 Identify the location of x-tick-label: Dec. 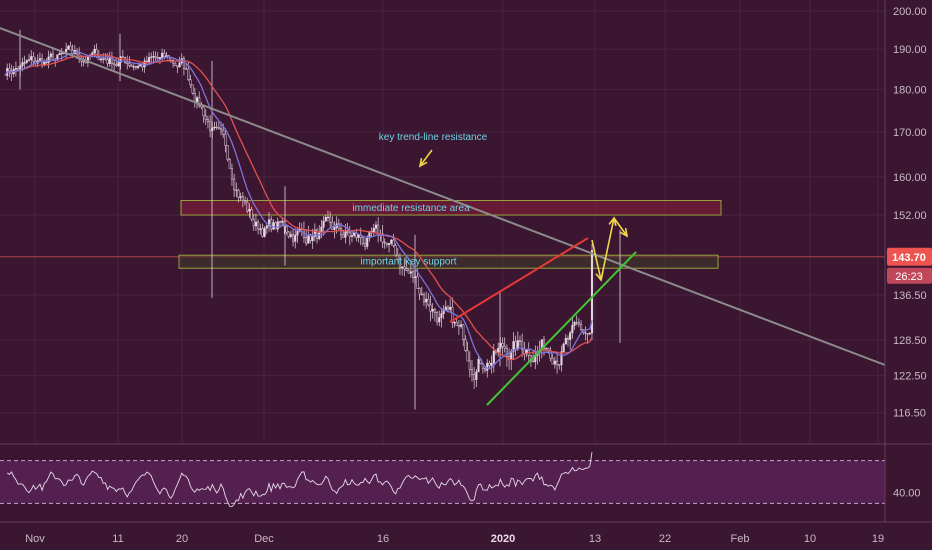
(264, 539).